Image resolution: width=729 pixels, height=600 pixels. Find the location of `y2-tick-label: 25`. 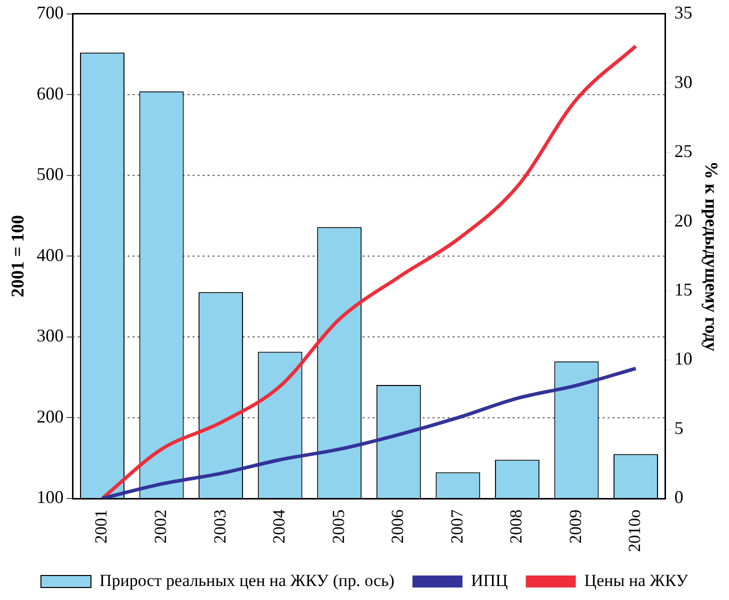

y2-tick-label: 25 is located at coordinates (683, 151).